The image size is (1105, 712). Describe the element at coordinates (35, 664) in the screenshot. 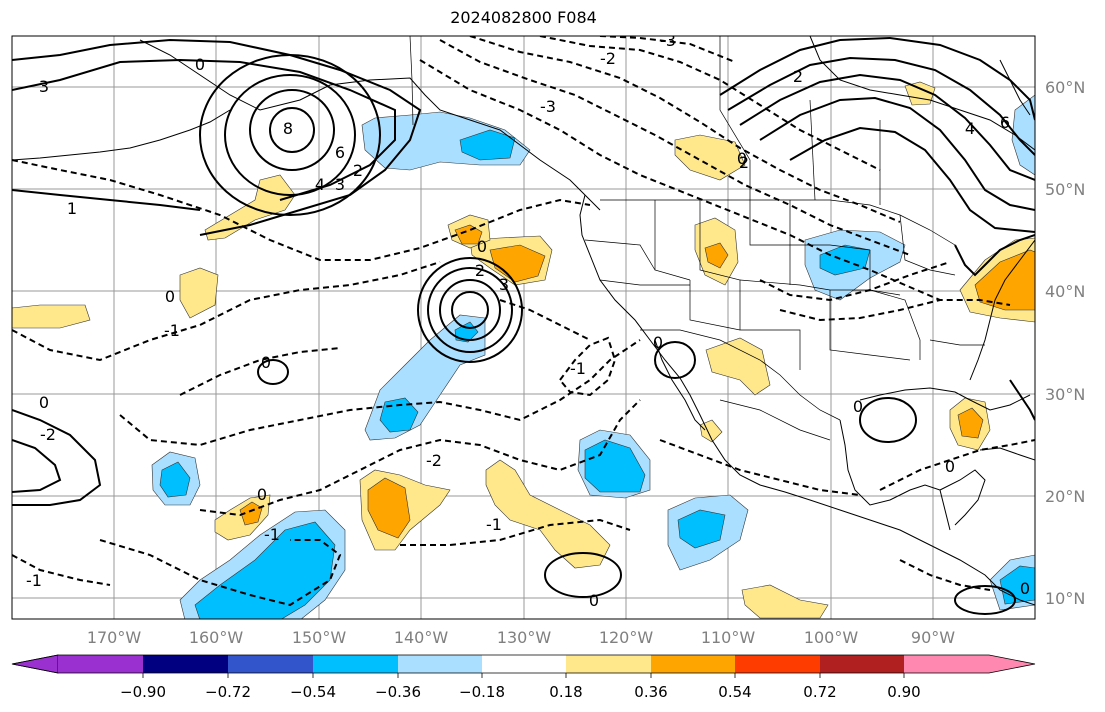

I see `colorbar-left-extension` at that location.